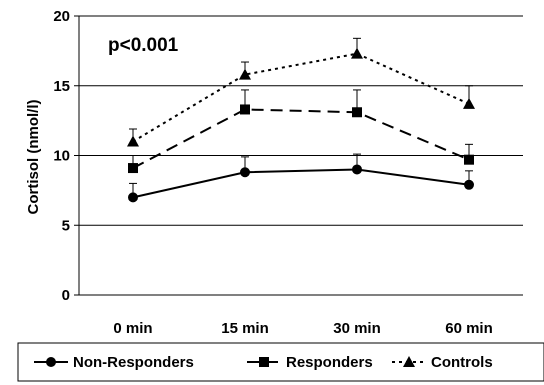 Image resolution: width=544 pixels, height=385 pixels. I want to click on legend-item: Controls, so click(442, 362).